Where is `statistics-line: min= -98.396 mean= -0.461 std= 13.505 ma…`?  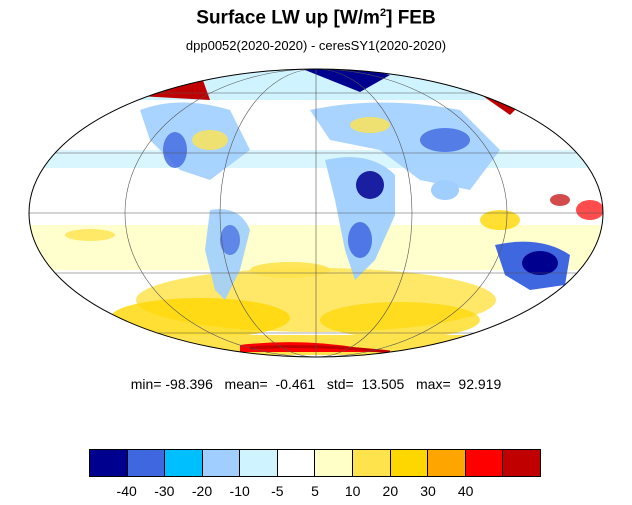
statistics-line: min= -98.396 mean= -0.461 std= 13.505 ma… is located at coordinates (316, 384).